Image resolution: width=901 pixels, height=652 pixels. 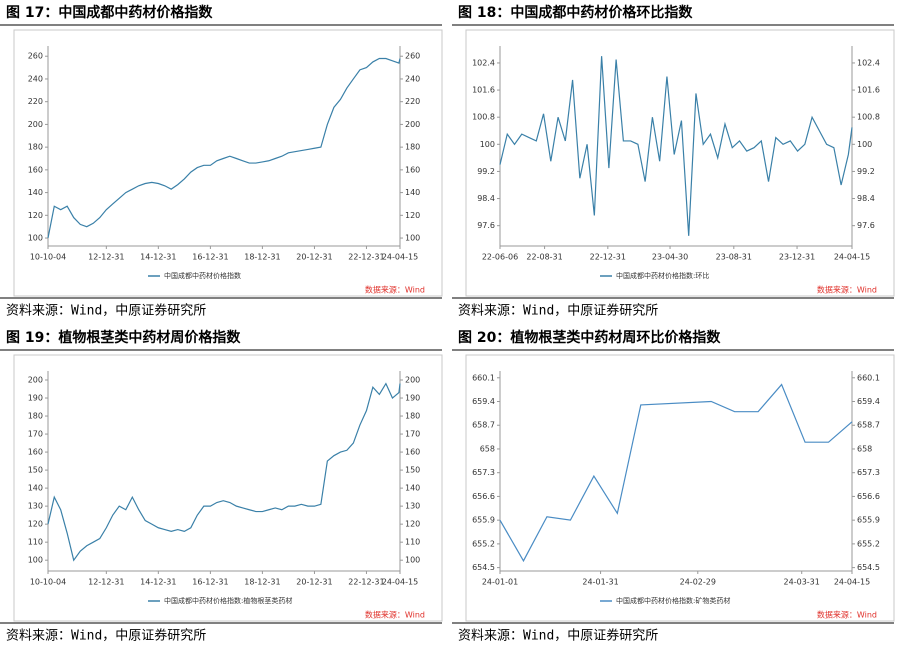 What do you see at coordinates (35, 470) in the screenshot?
I see `y-tick-label: 150` at bounding box center [35, 470].